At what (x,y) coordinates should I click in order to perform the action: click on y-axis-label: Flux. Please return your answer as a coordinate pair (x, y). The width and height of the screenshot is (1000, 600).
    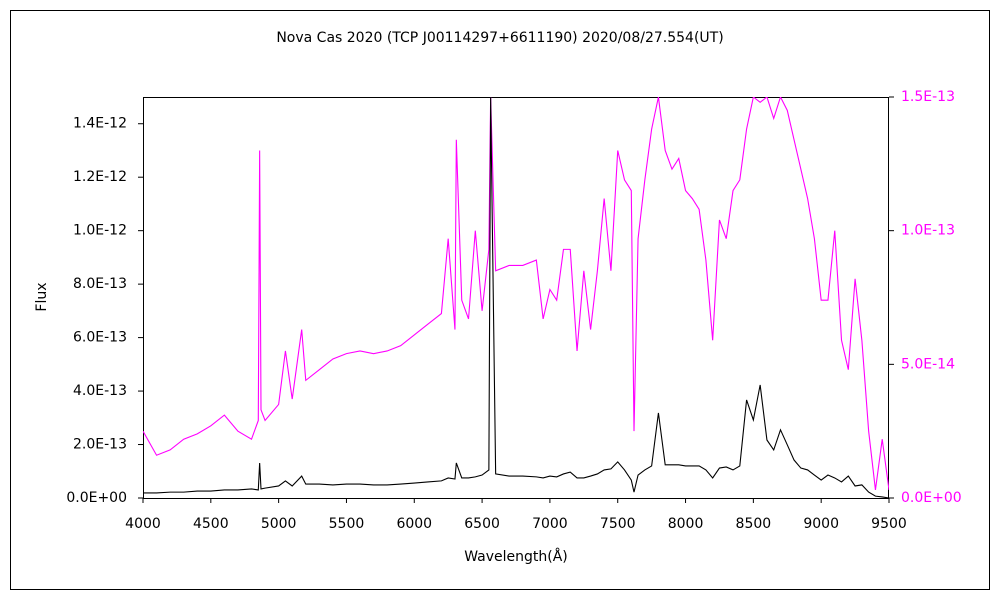
    Looking at the image, I should click on (42, 296).